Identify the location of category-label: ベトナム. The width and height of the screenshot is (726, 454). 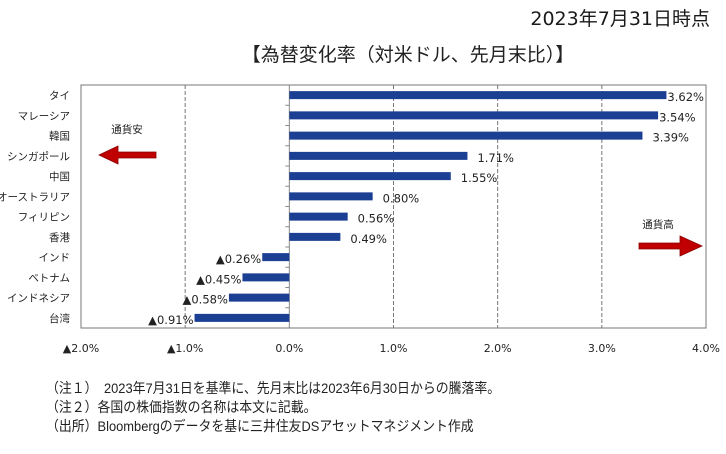
(49, 278).